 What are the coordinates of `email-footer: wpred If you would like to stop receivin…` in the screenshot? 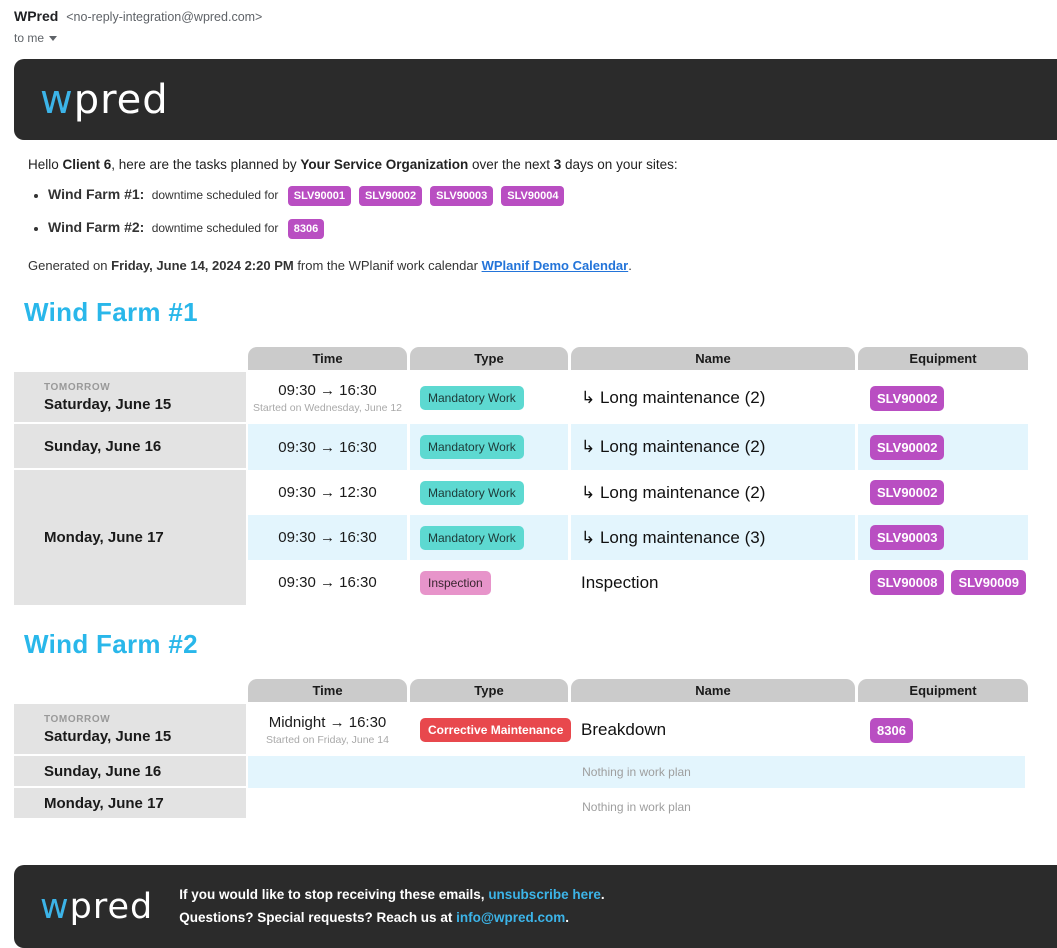 It's located at (535, 906).